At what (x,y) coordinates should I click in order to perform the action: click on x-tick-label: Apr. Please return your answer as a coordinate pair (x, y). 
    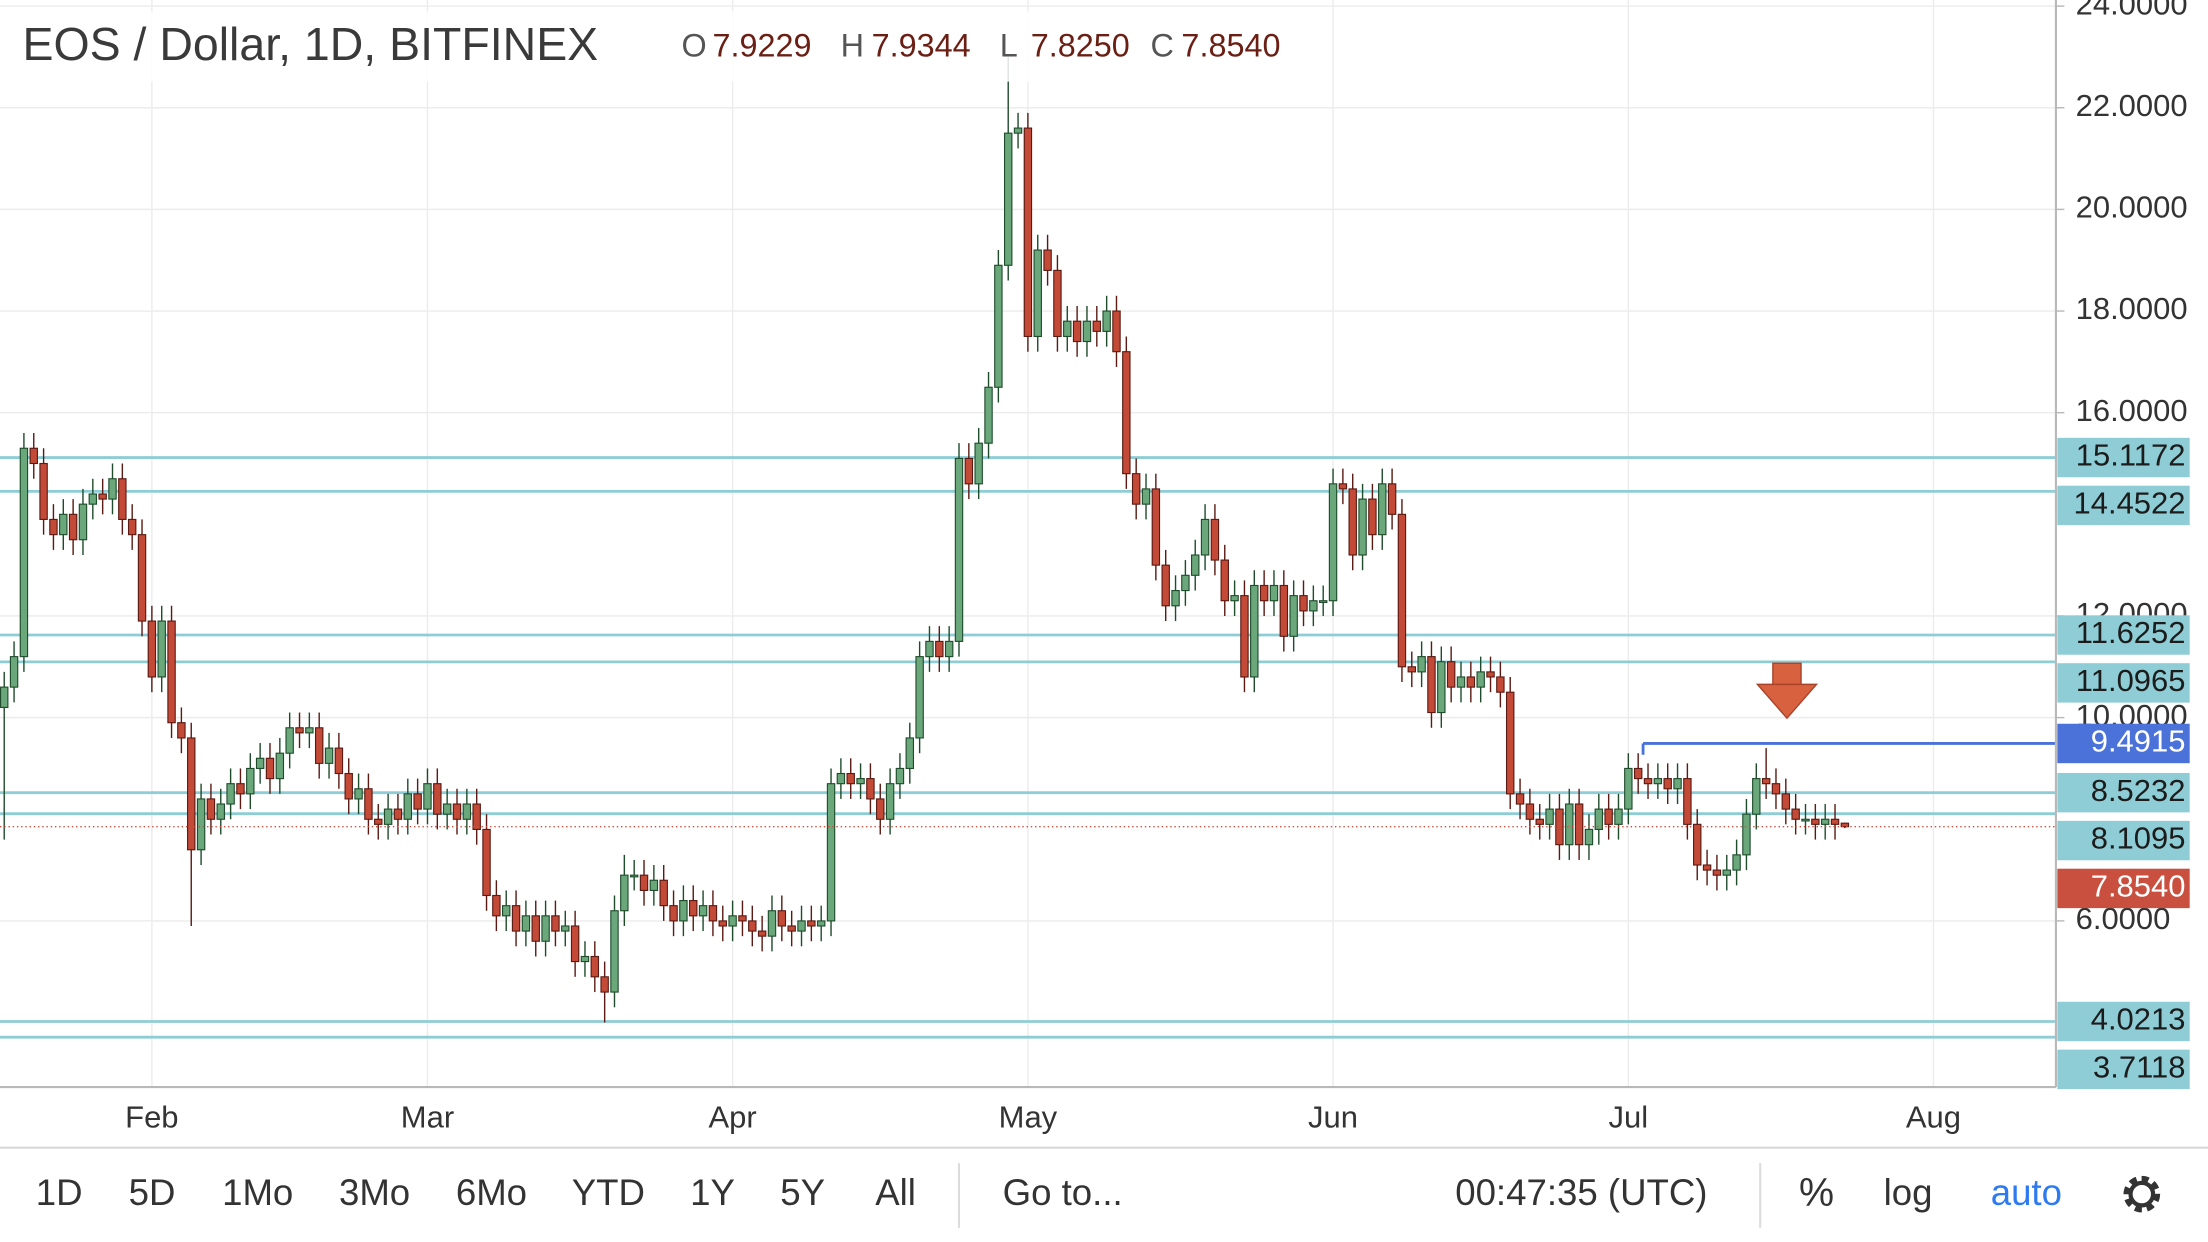
    Looking at the image, I should click on (733, 1117).